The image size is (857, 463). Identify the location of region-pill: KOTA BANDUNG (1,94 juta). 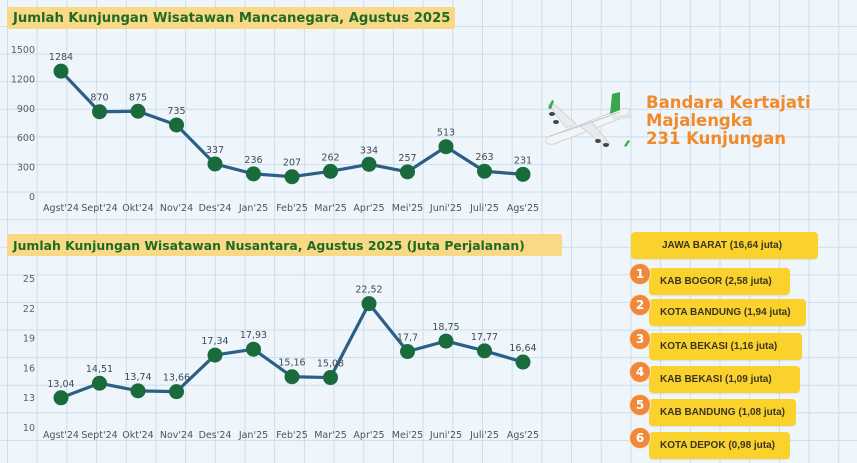
(727, 312).